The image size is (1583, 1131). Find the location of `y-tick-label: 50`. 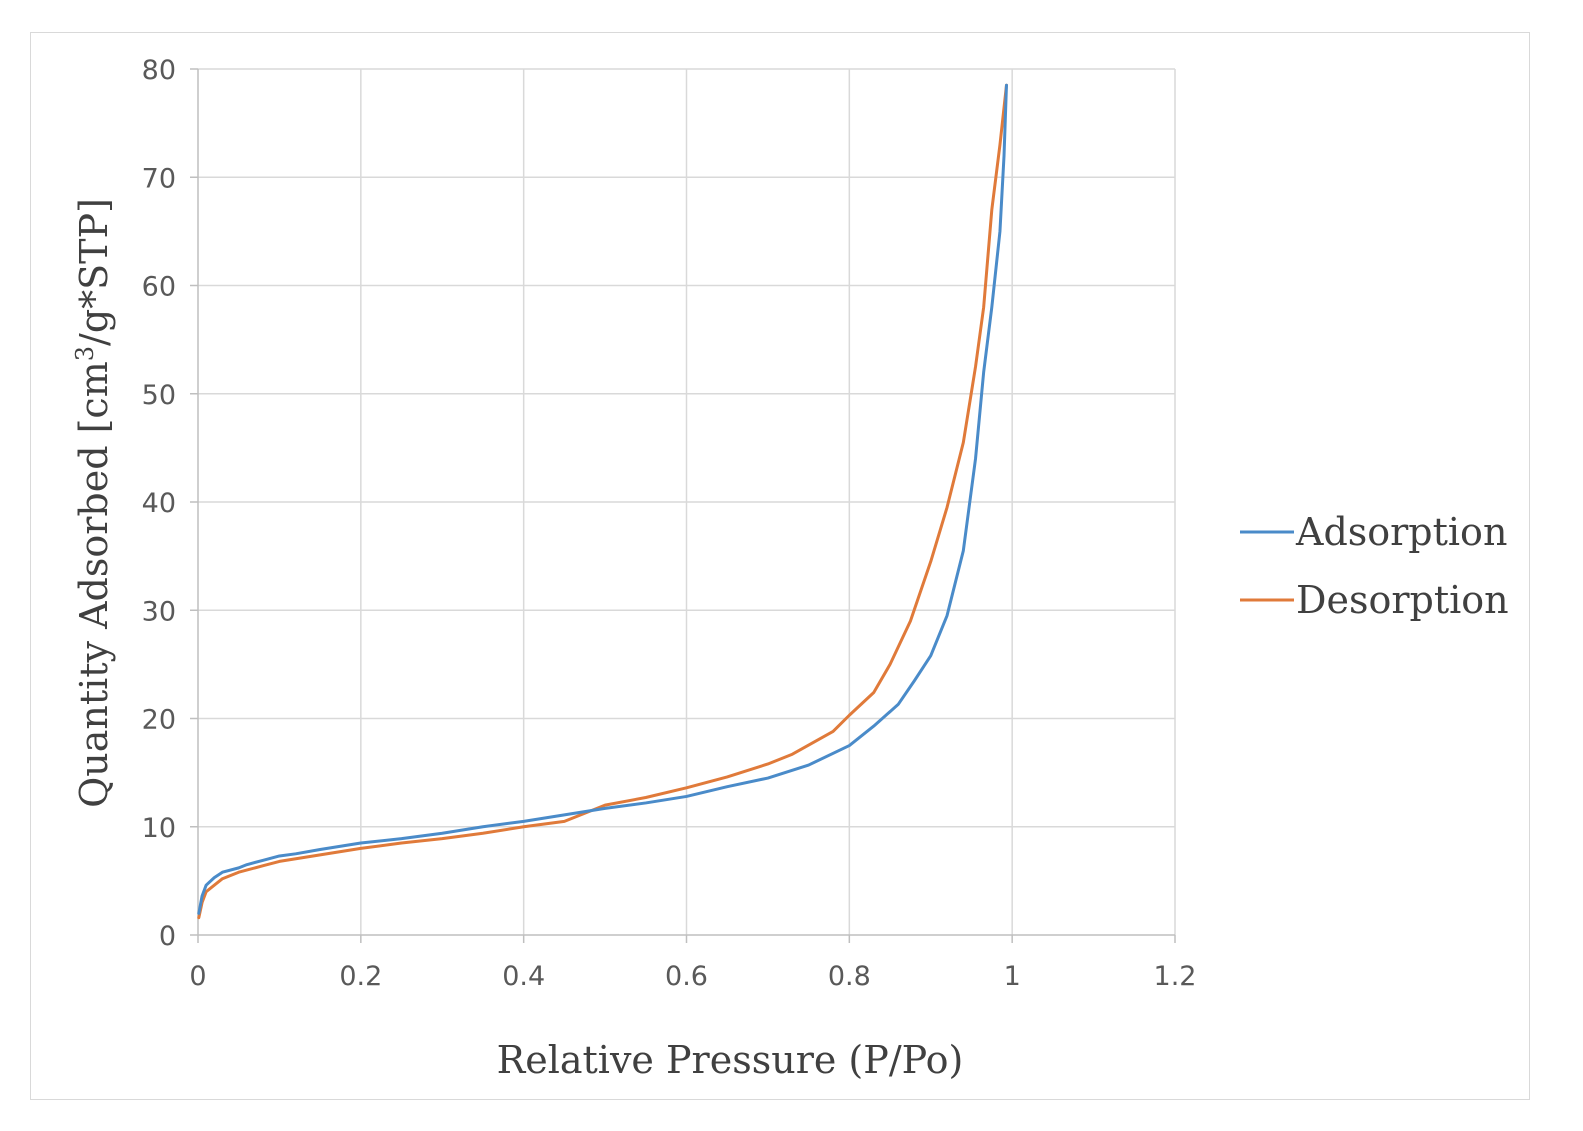

y-tick-label: 50 is located at coordinates (159, 395).